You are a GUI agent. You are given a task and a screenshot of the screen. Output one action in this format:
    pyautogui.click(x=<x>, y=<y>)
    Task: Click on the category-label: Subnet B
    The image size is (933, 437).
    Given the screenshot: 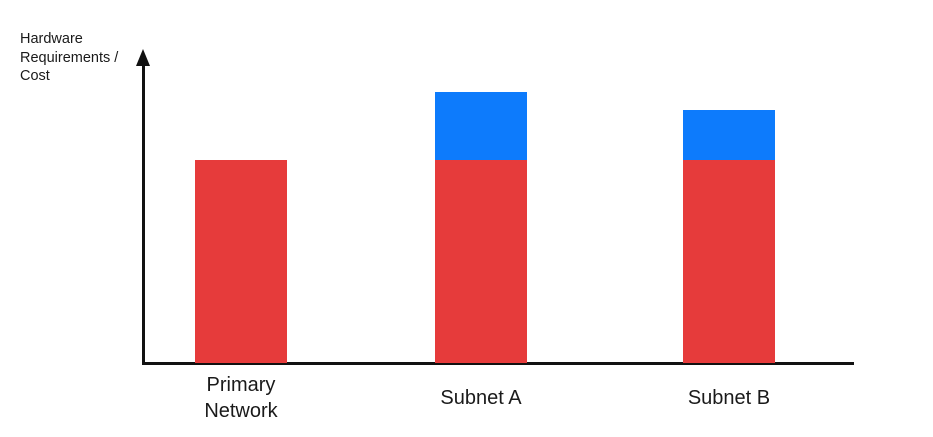 What is the action you would take?
    pyautogui.click(x=729, y=398)
    